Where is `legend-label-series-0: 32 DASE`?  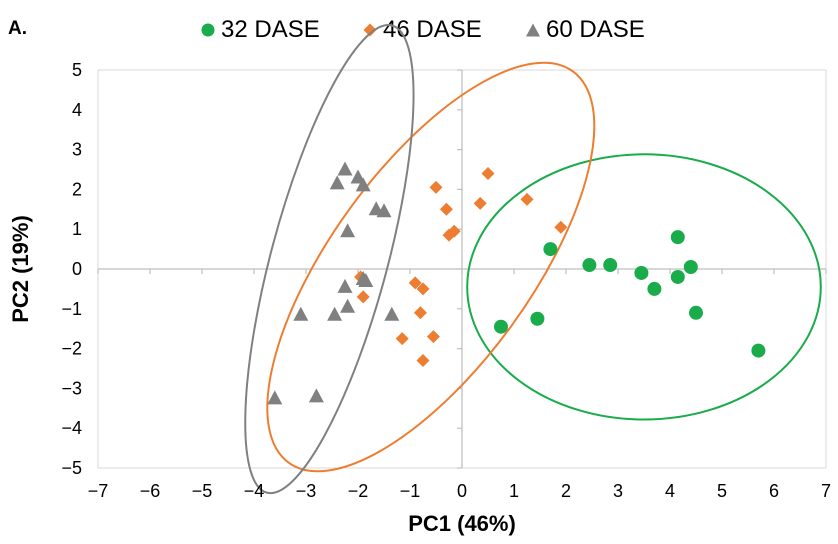 legend-label-series-0: 32 DASE is located at coordinates (270, 29).